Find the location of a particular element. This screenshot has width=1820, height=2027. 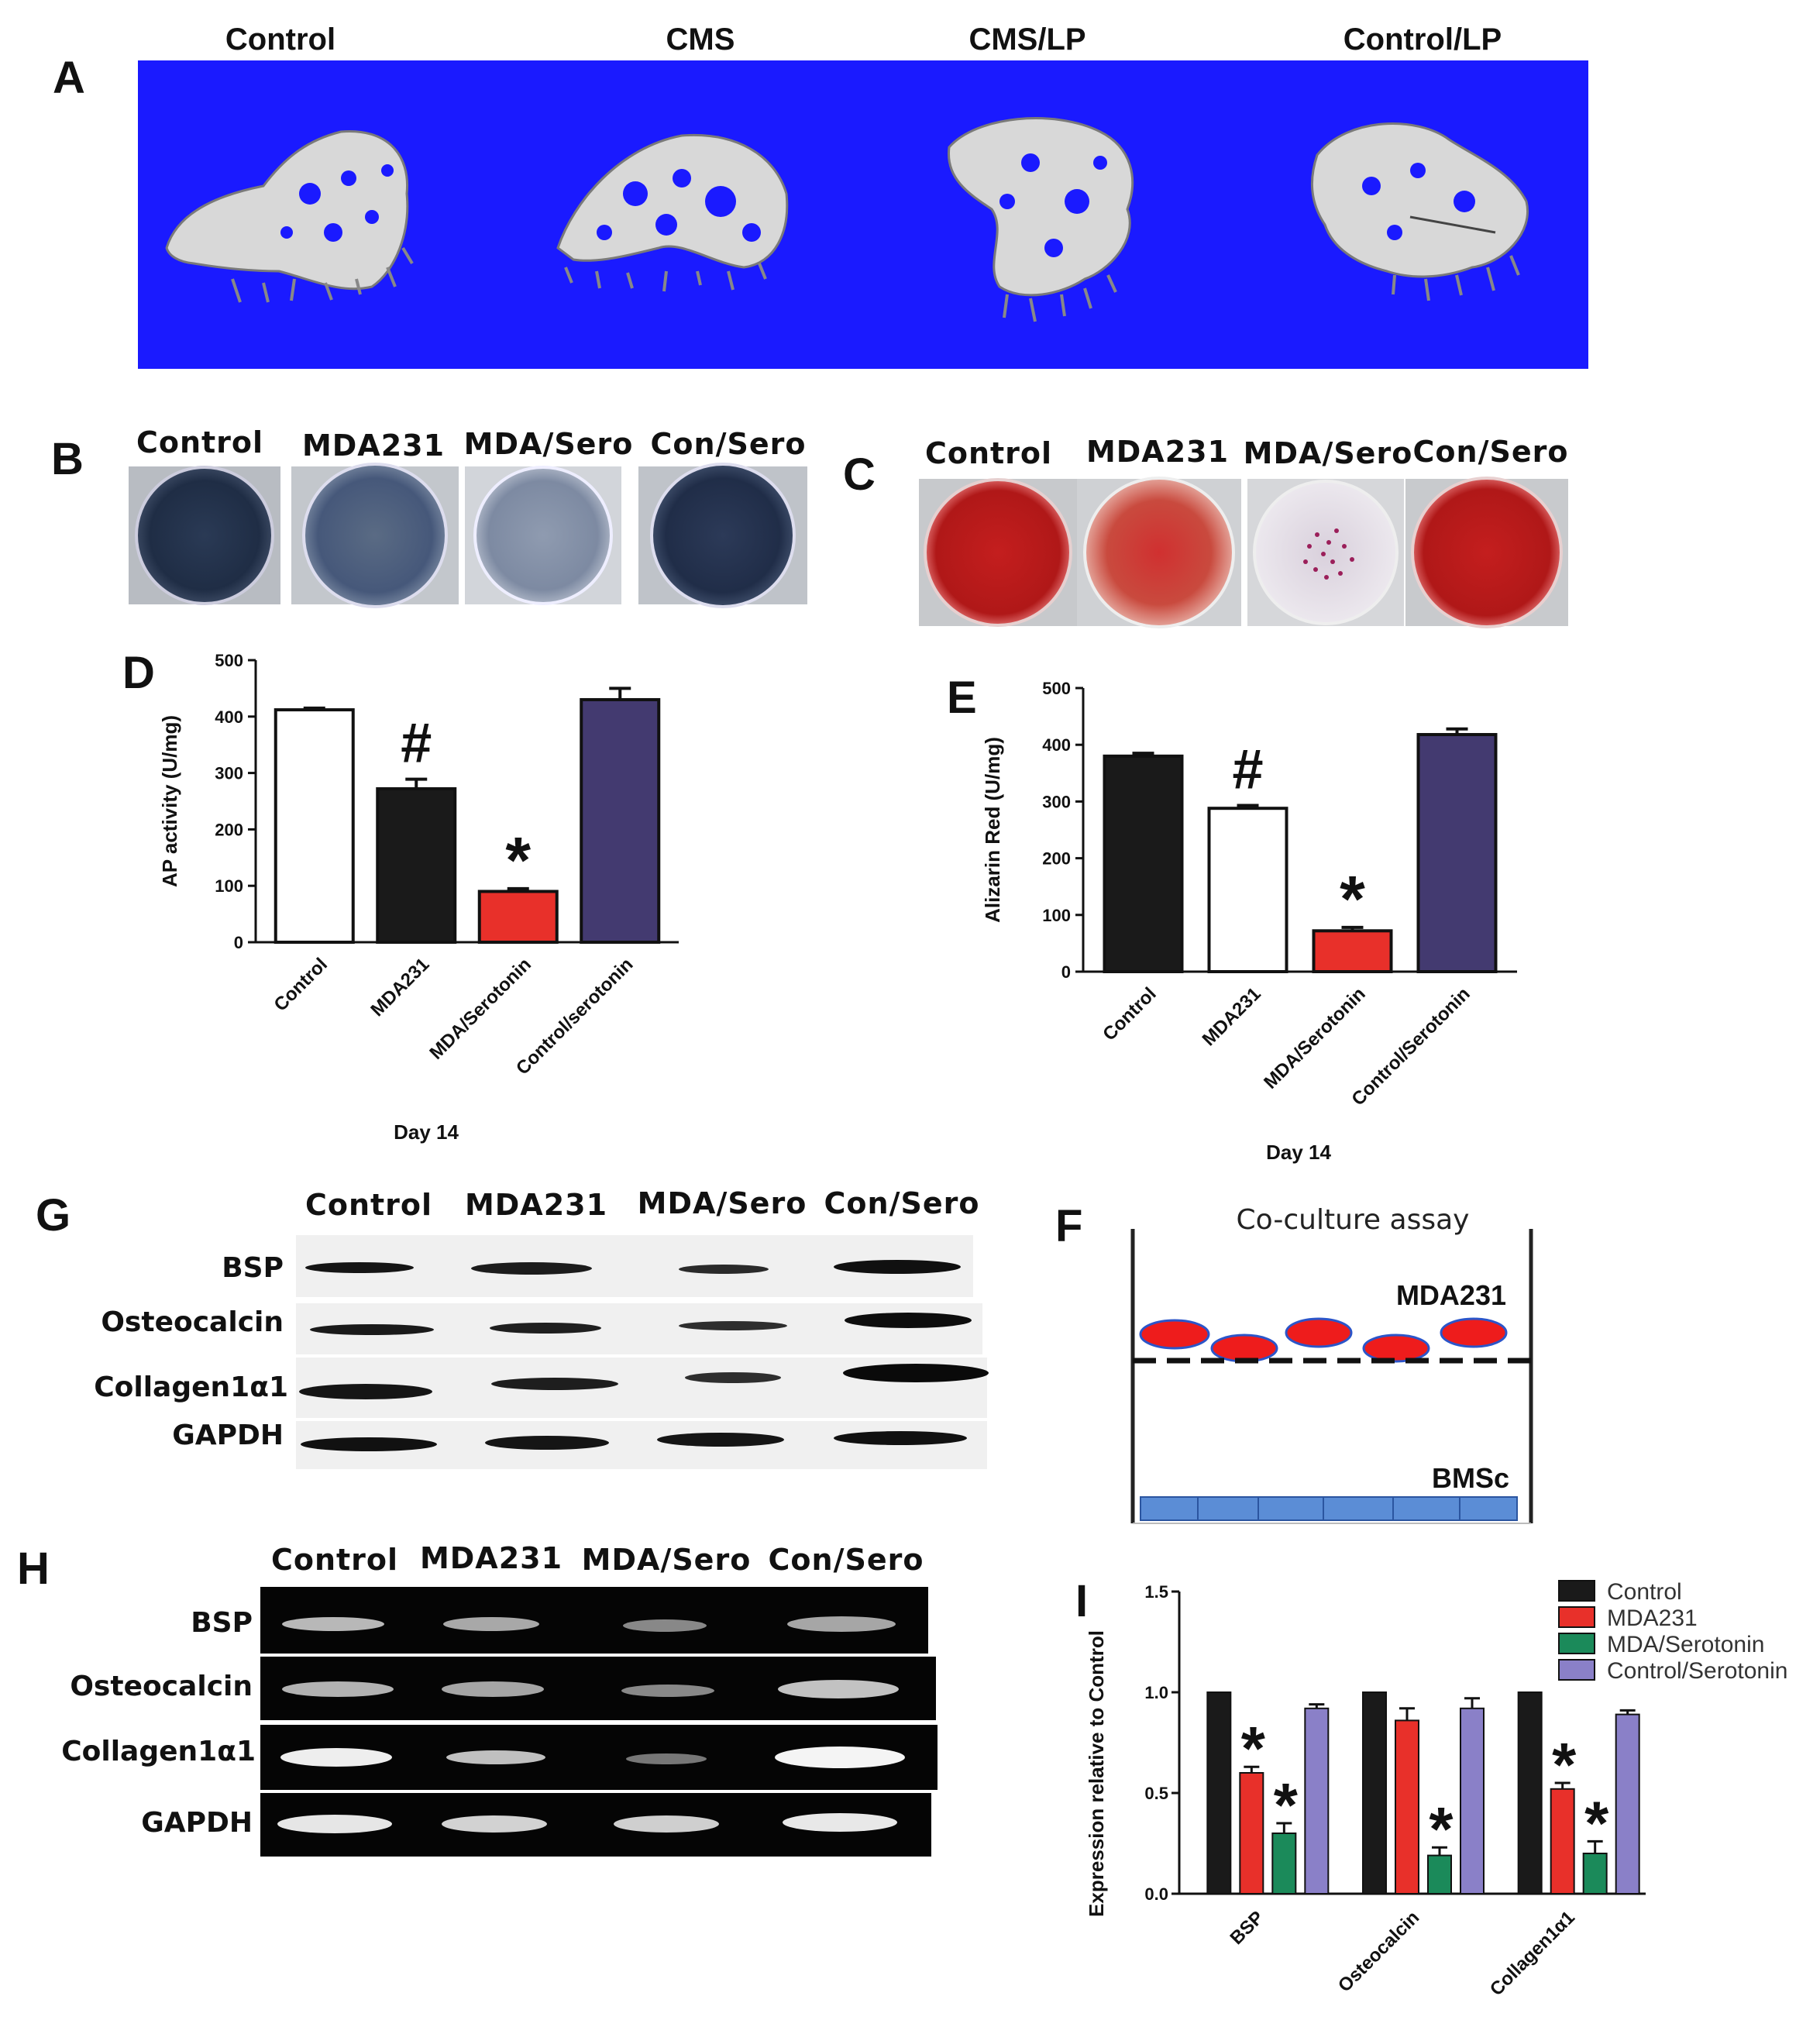

chart-e-category-0: Control is located at coordinates (1130, 1013).